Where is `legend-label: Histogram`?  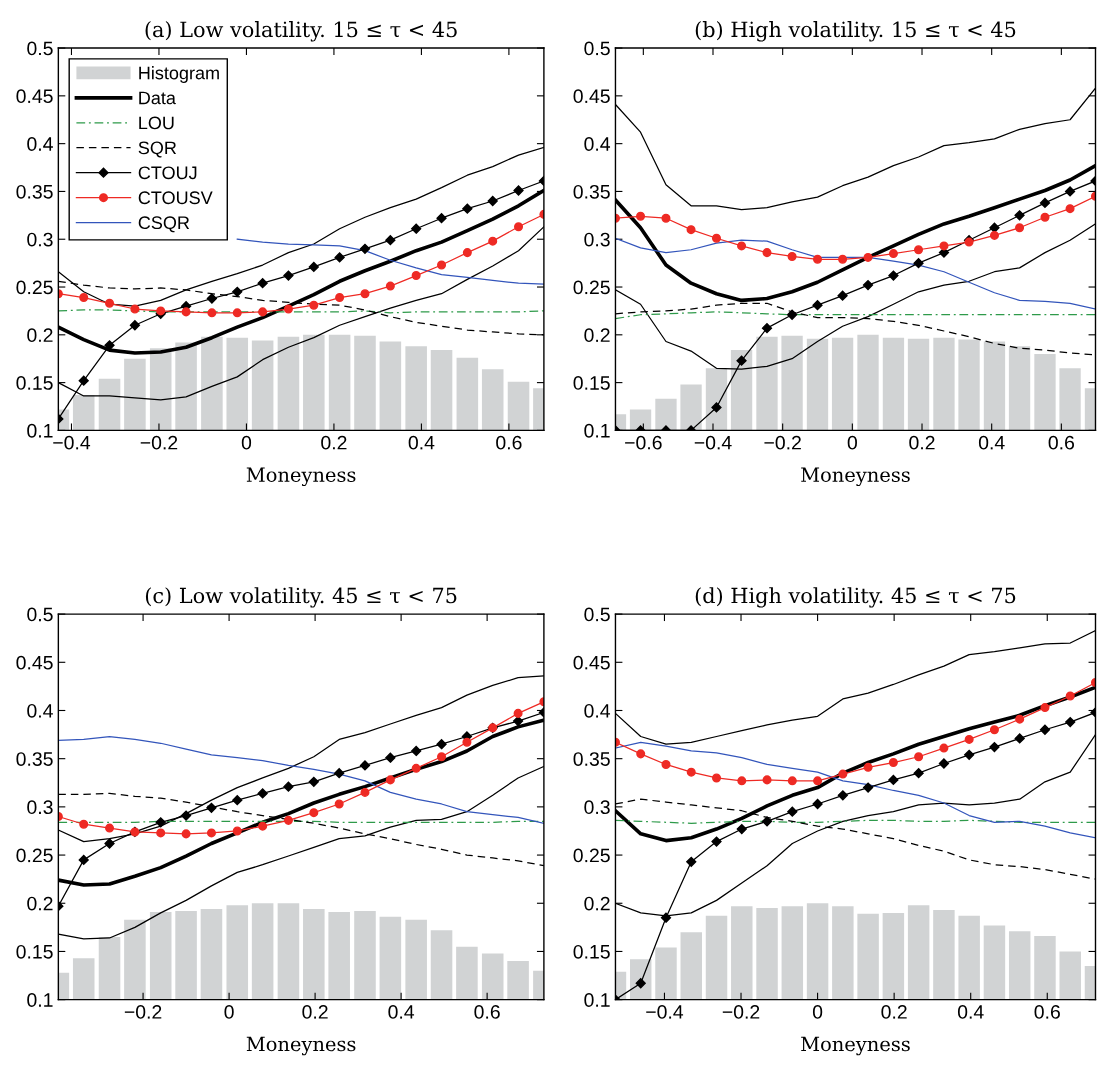
legend-label: Histogram is located at coordinates (179, 74).